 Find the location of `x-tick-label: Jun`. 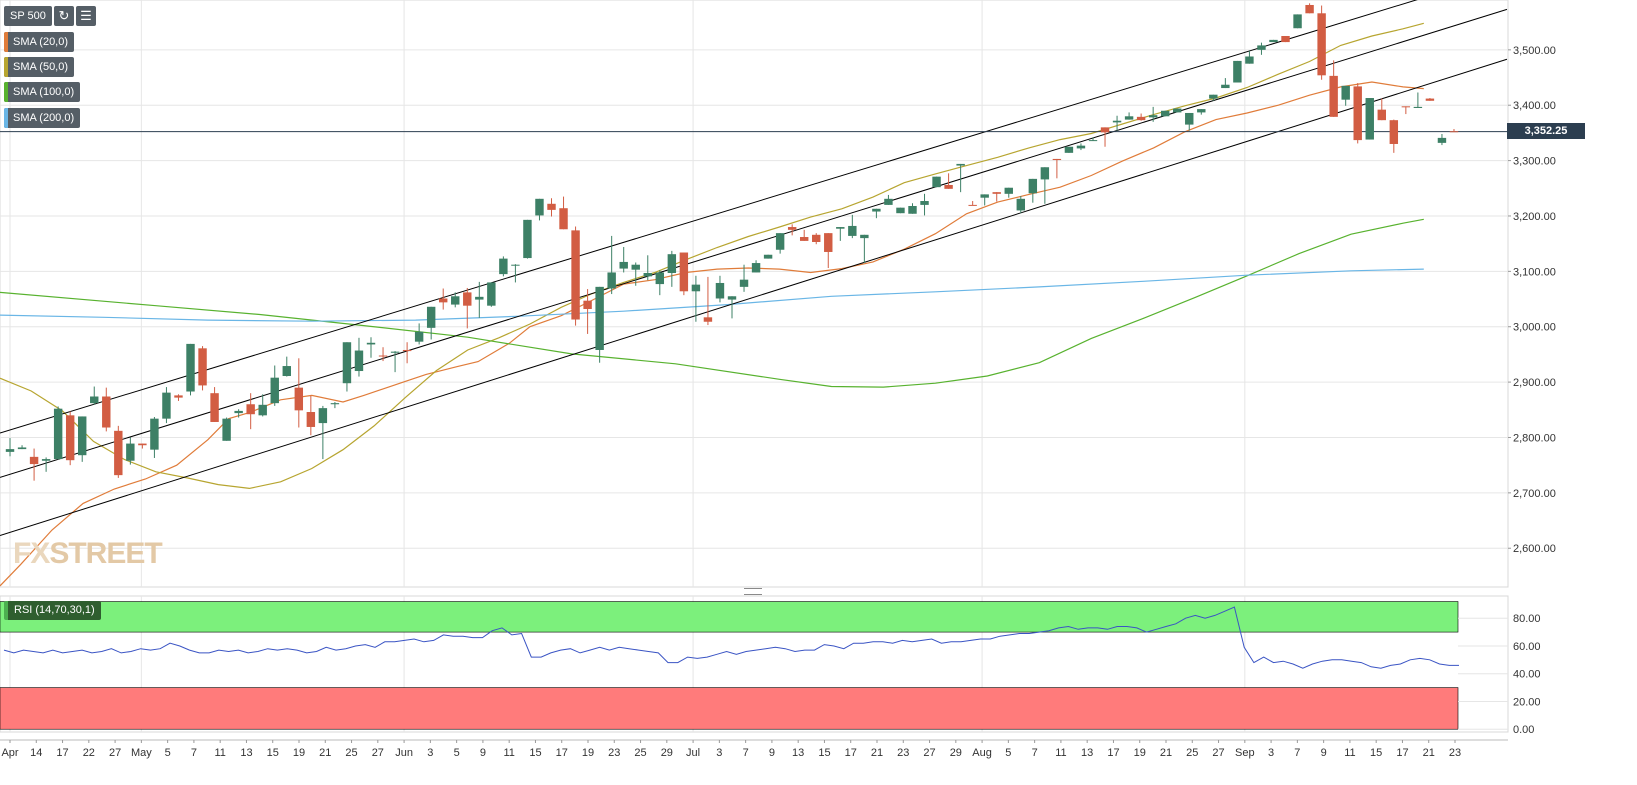

x-tick-label: Jun is located at coordinates (404, 753).